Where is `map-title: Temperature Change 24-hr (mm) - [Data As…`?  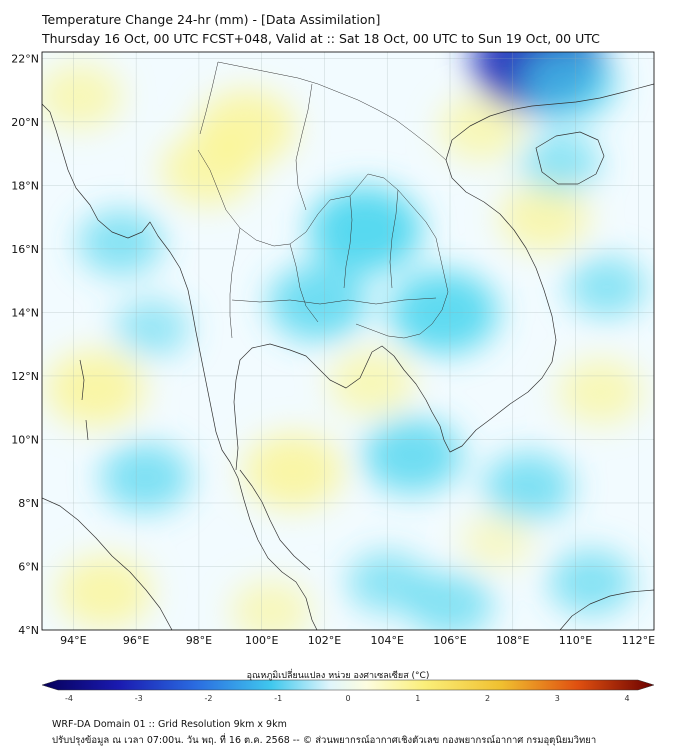 map-title: Temperature Change 24-hr (mm) - [Data As… is located at coordinates (211, 19).